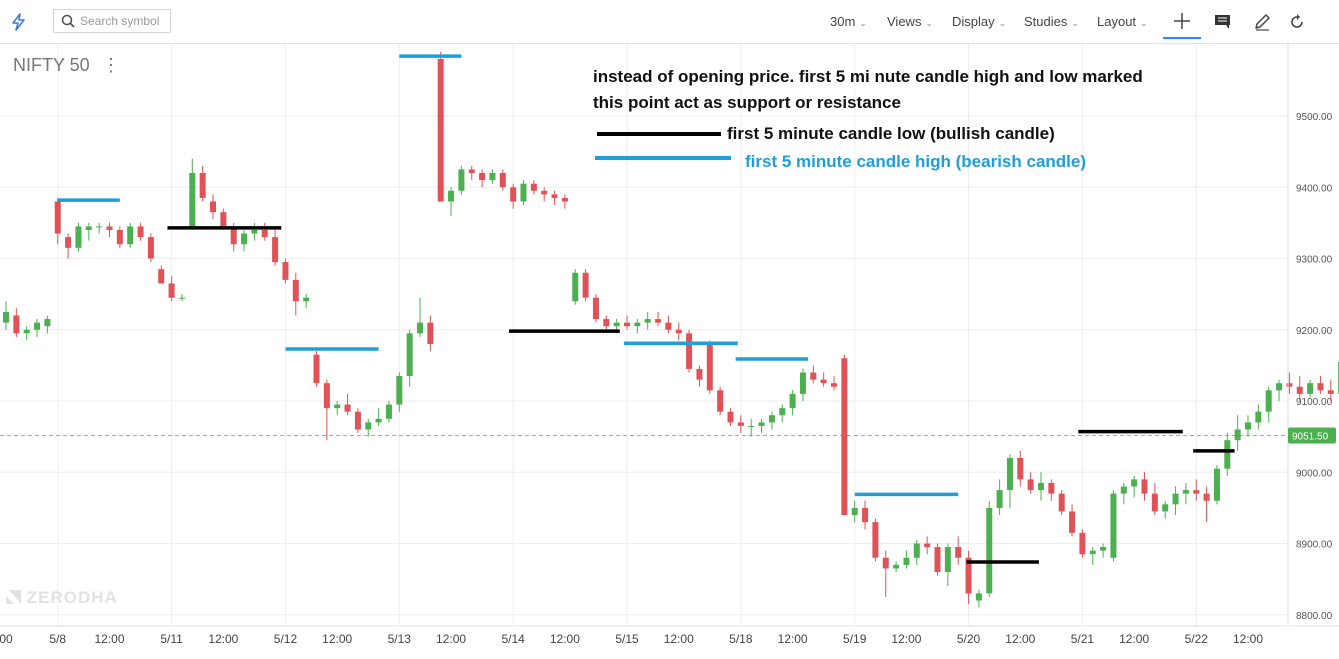  What do you see at coordinates (51, 65) in the screenshot?
I see `chart-title: NIFTY 50` at bounding box center [51, 65].